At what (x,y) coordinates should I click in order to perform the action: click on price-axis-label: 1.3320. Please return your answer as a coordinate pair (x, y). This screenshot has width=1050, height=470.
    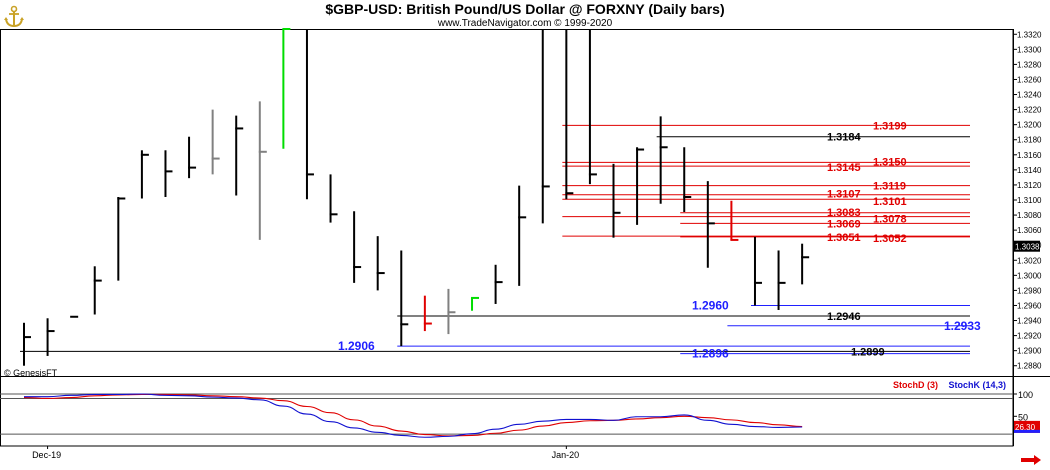
    Looking at the image, I should click on (1029, 34).